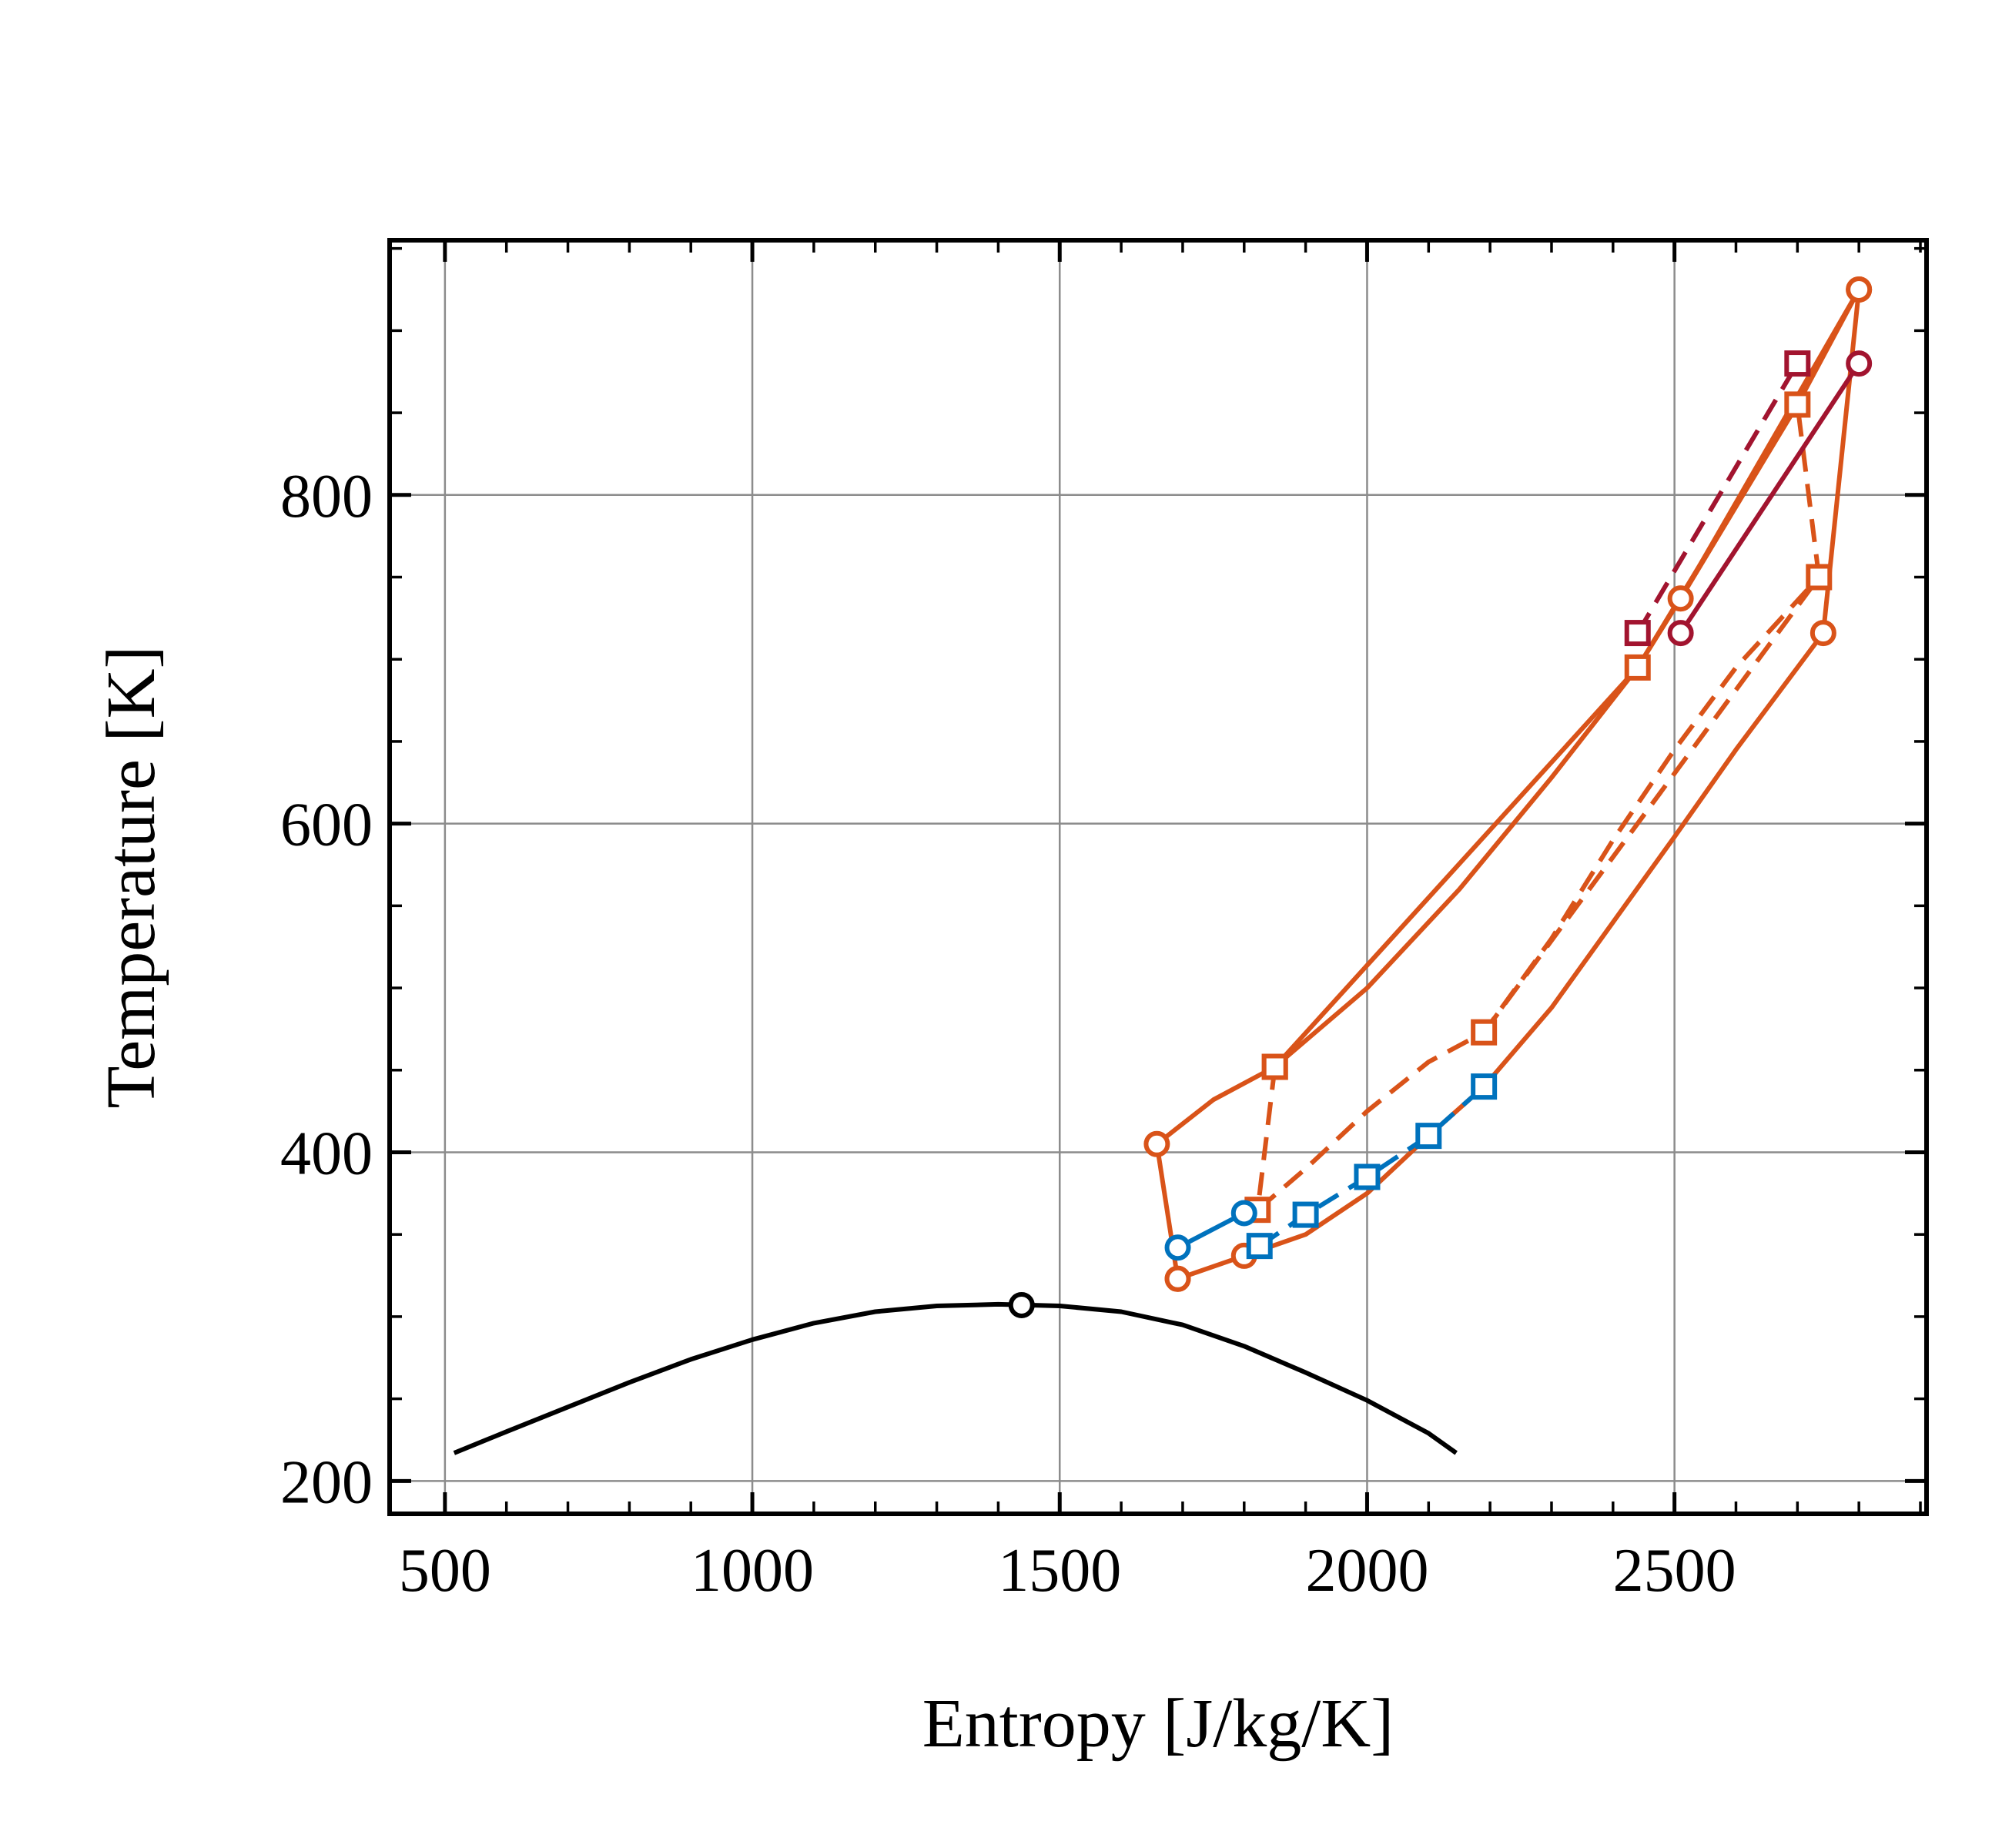 This screenshot has width=2002, height=1848. What do you see at coordinates (326, 1153) in the screenshot?
I see `y-tick-label: 400` at bounding box center [326, 1153].